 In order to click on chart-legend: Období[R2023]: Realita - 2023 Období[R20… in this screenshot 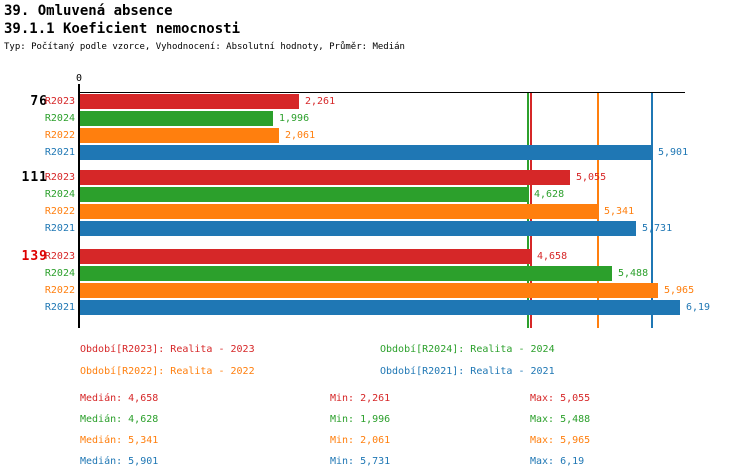, I will do `click(380, 364)`.